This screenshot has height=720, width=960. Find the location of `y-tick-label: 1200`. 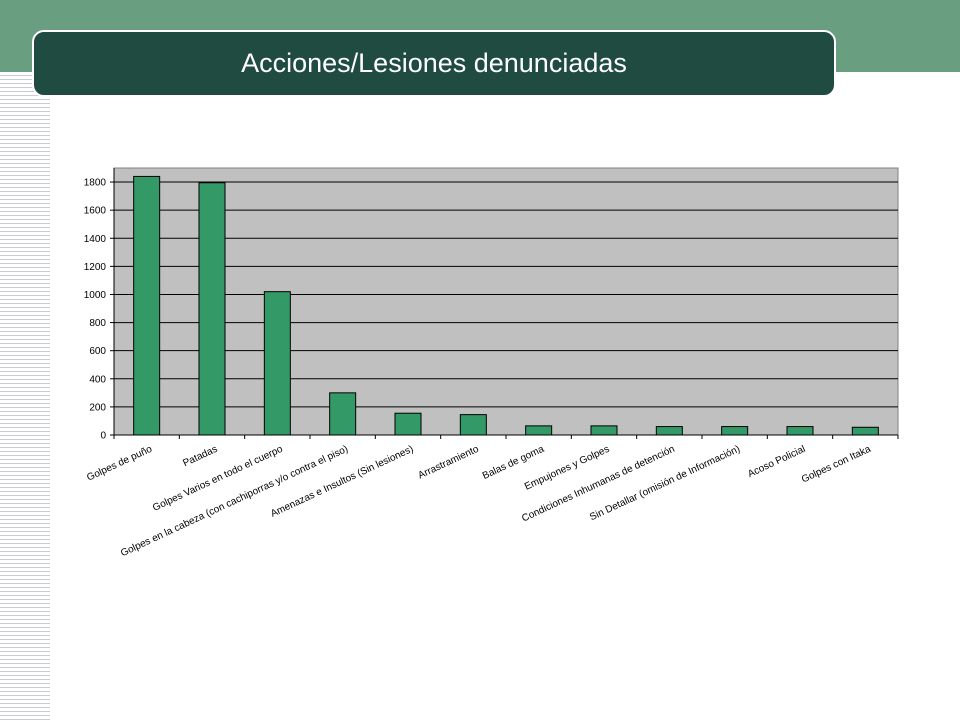

y-tick-label: 1200 is located at coordinates (95, 267).